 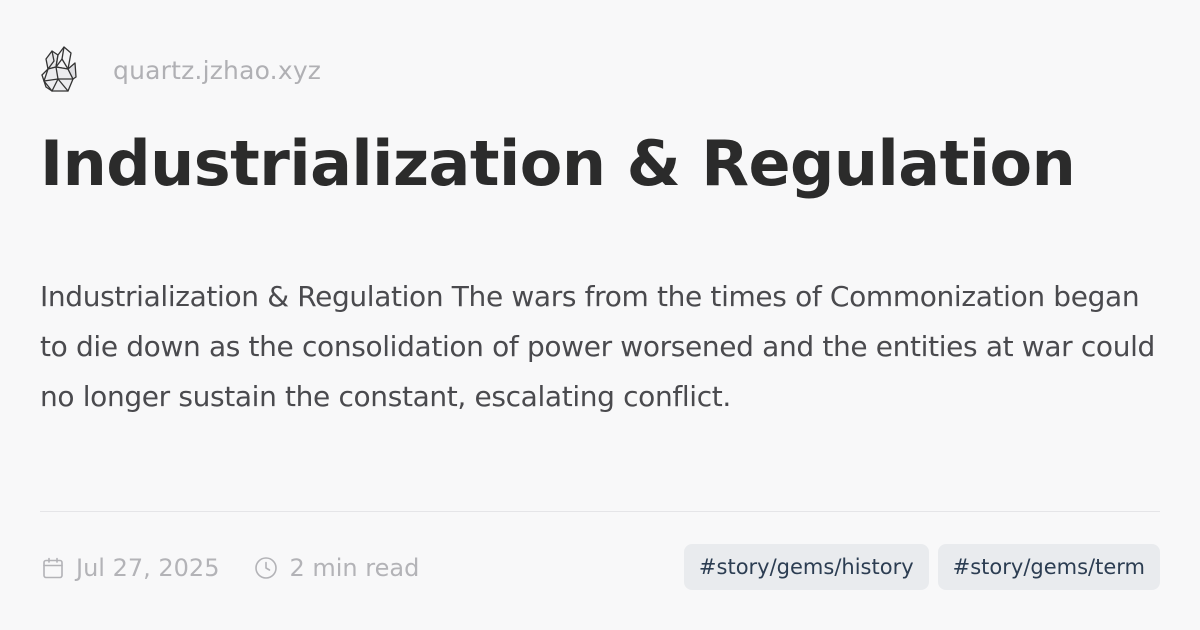 I want to click on page-title: Industrialization & Regulation, so click(x=558, y=163).